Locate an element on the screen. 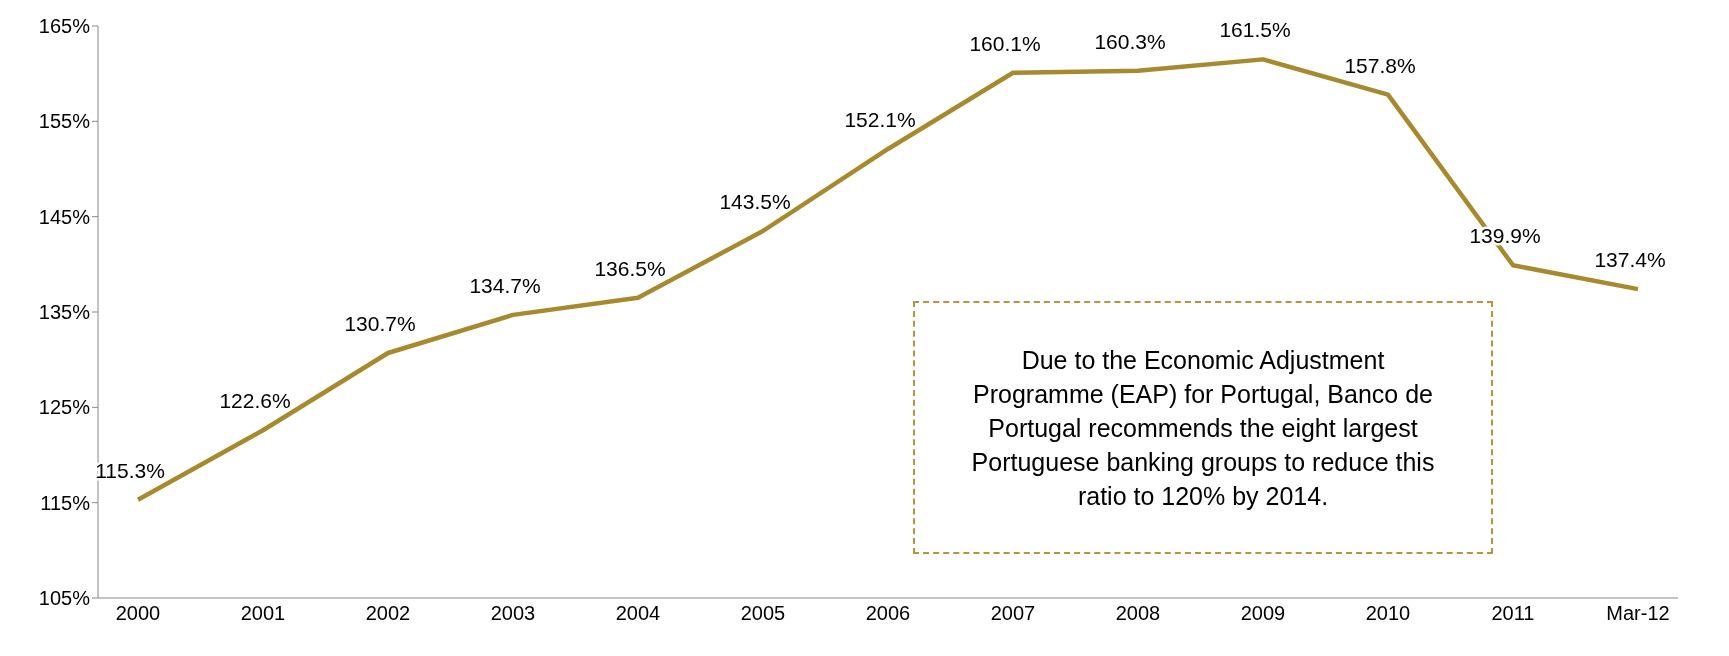 This screenshot has height=656, width=1729. x-tick-label: 2003 is located at coordinates (513, 613).